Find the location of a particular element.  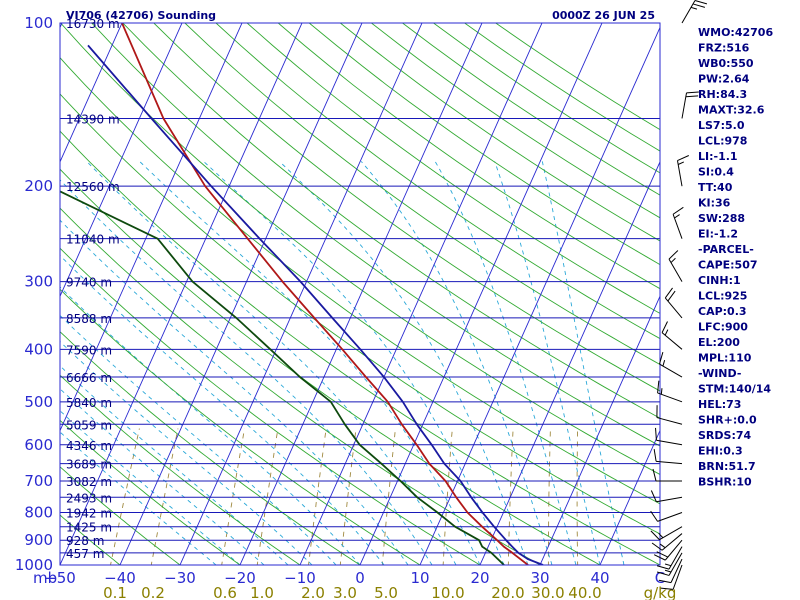

stability-index: HEL:73 is located at coordinates (719, 404).